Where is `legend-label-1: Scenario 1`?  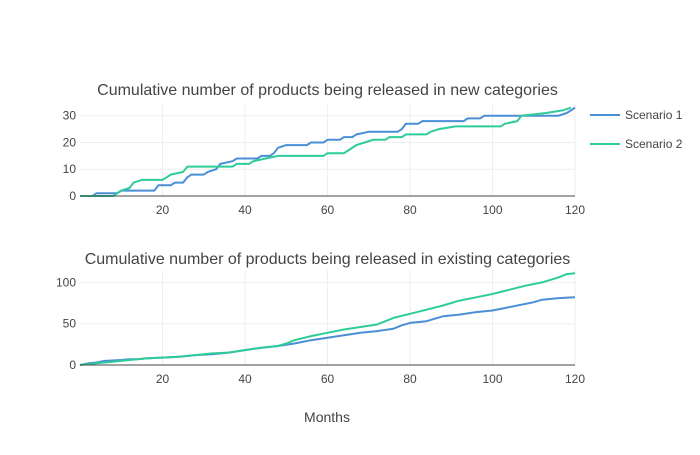 legend-label-1: Scenario 1 is located at coordinates (654, 115).